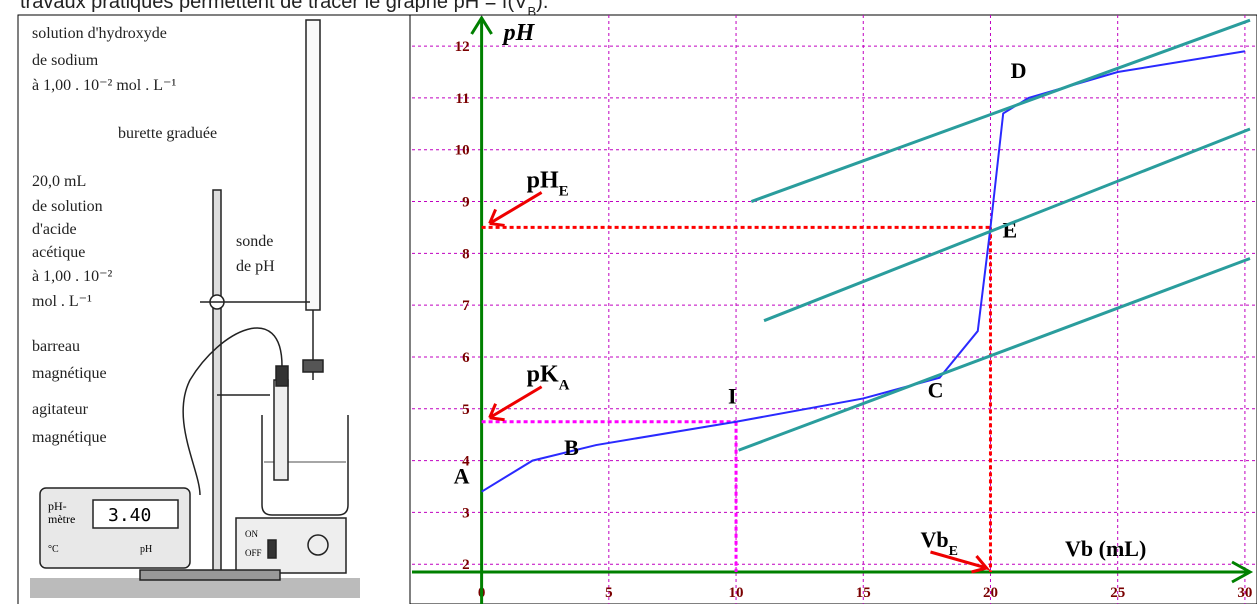 The height and width of the screenshot is (604, 1257). Describe the element at coordinates (466, 565) in the screenshot. I see `y-tick-label: 2` at that location.